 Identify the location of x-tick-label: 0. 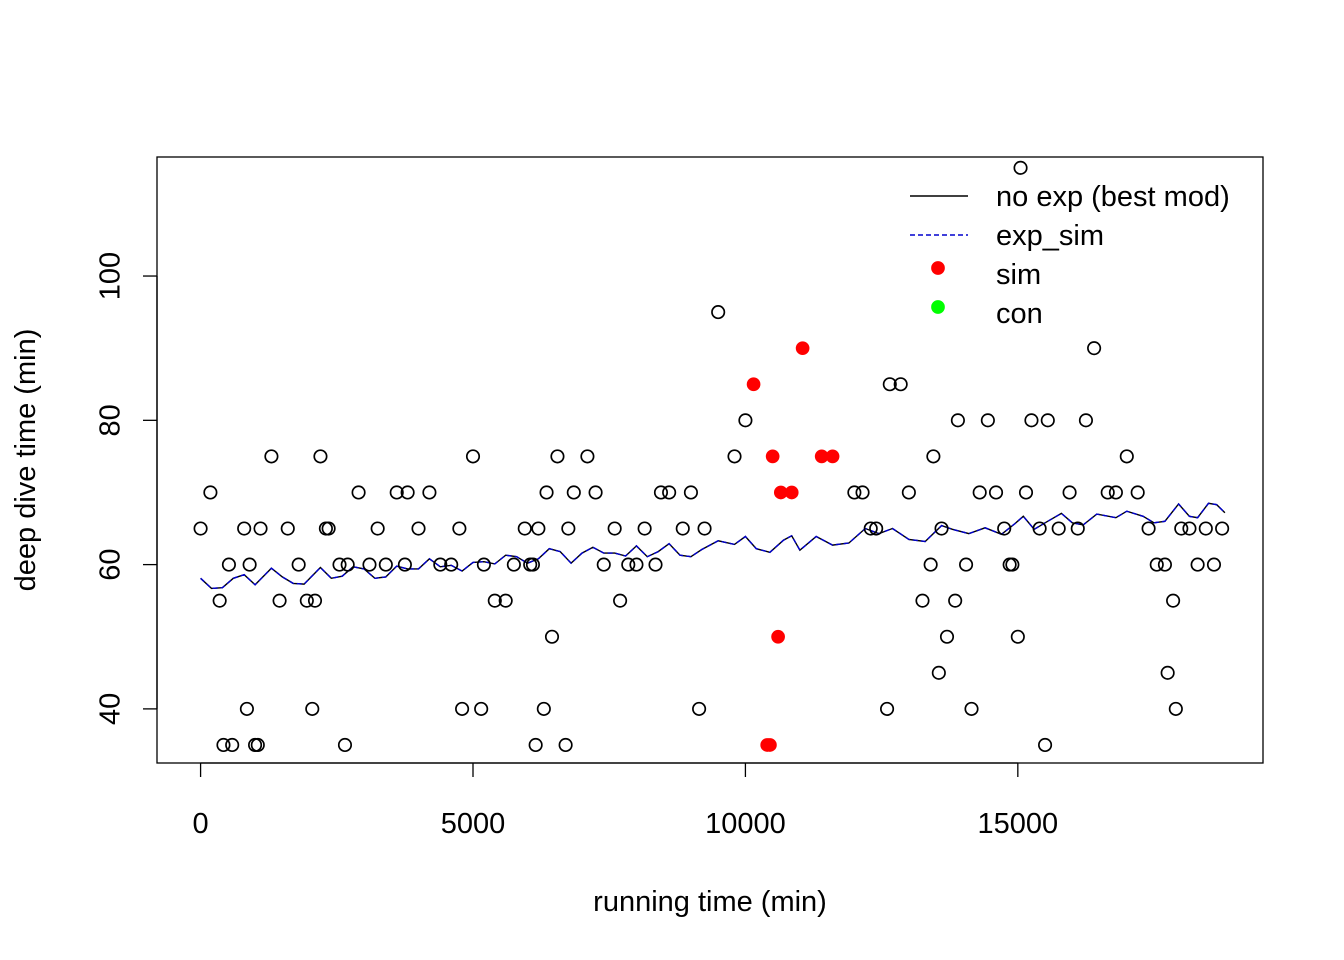
(201, 824).